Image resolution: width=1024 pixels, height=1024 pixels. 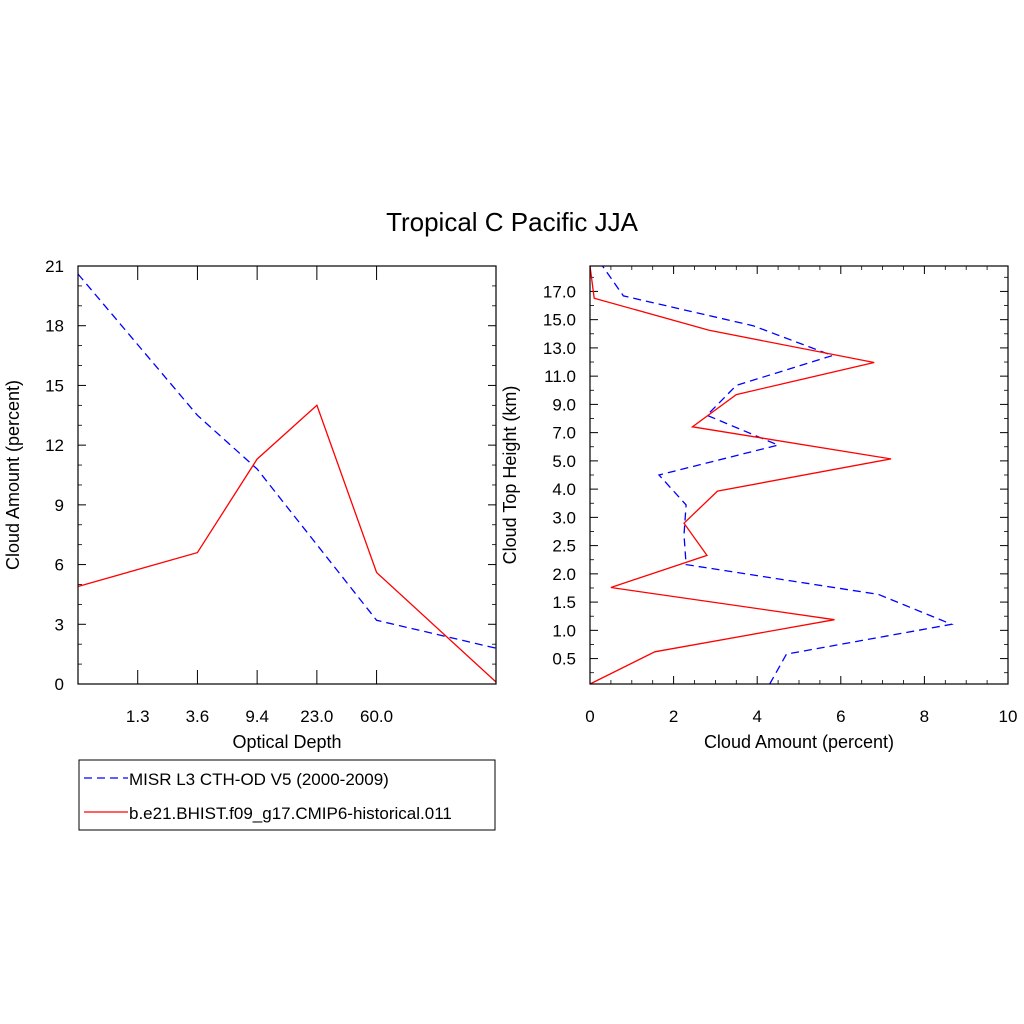 What do you see at coordinates (59, 624) in the screenshot?
I see `left-y-tick-label: 3` at bounding box center [59, 624].